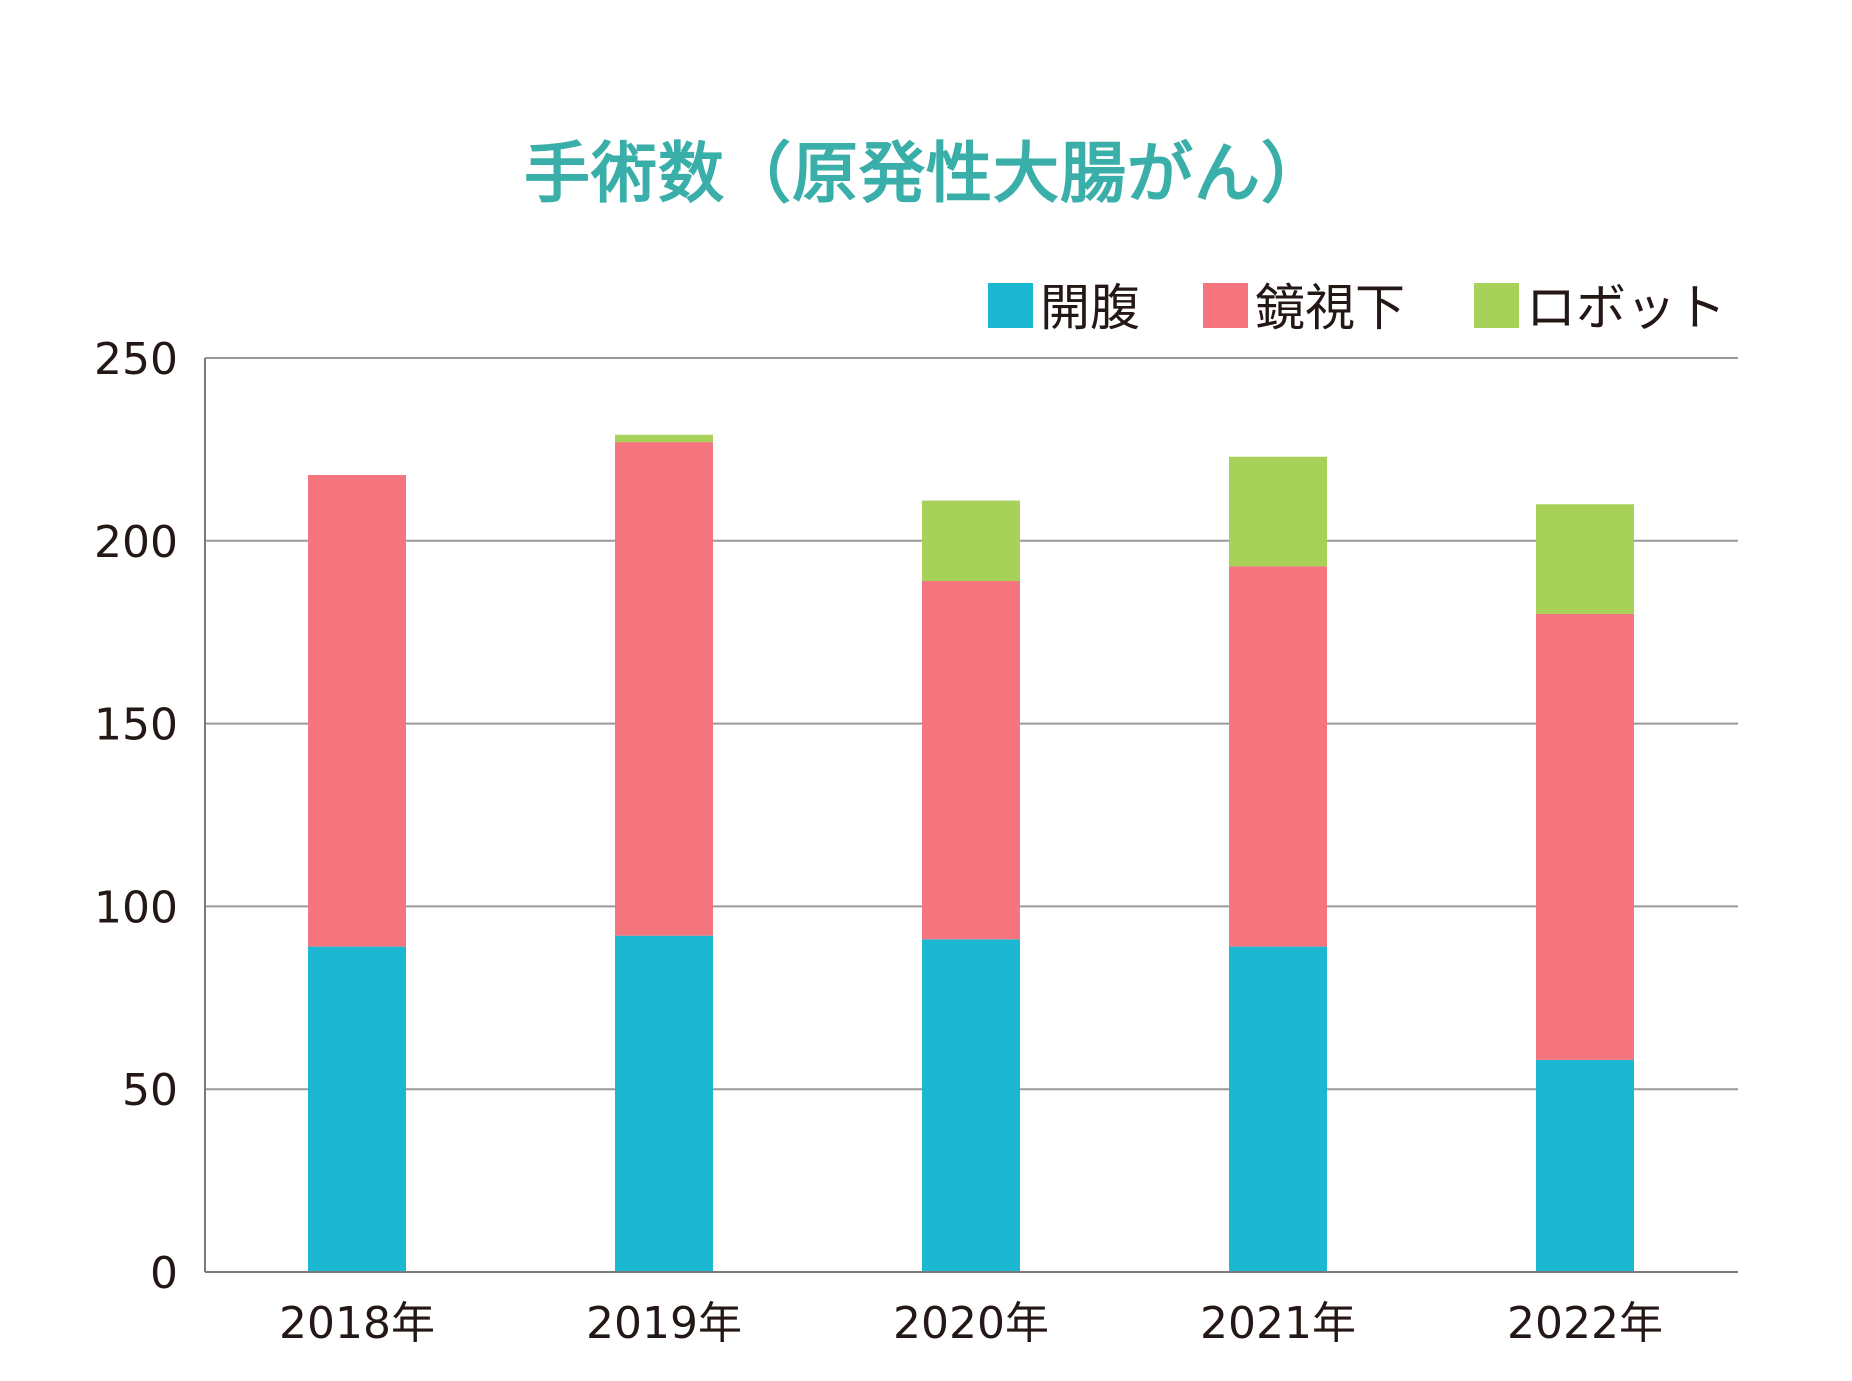  Describe the element at coordinates (664, 438) in the screenshot. I see `bar-2019年-ロボット` at that location.